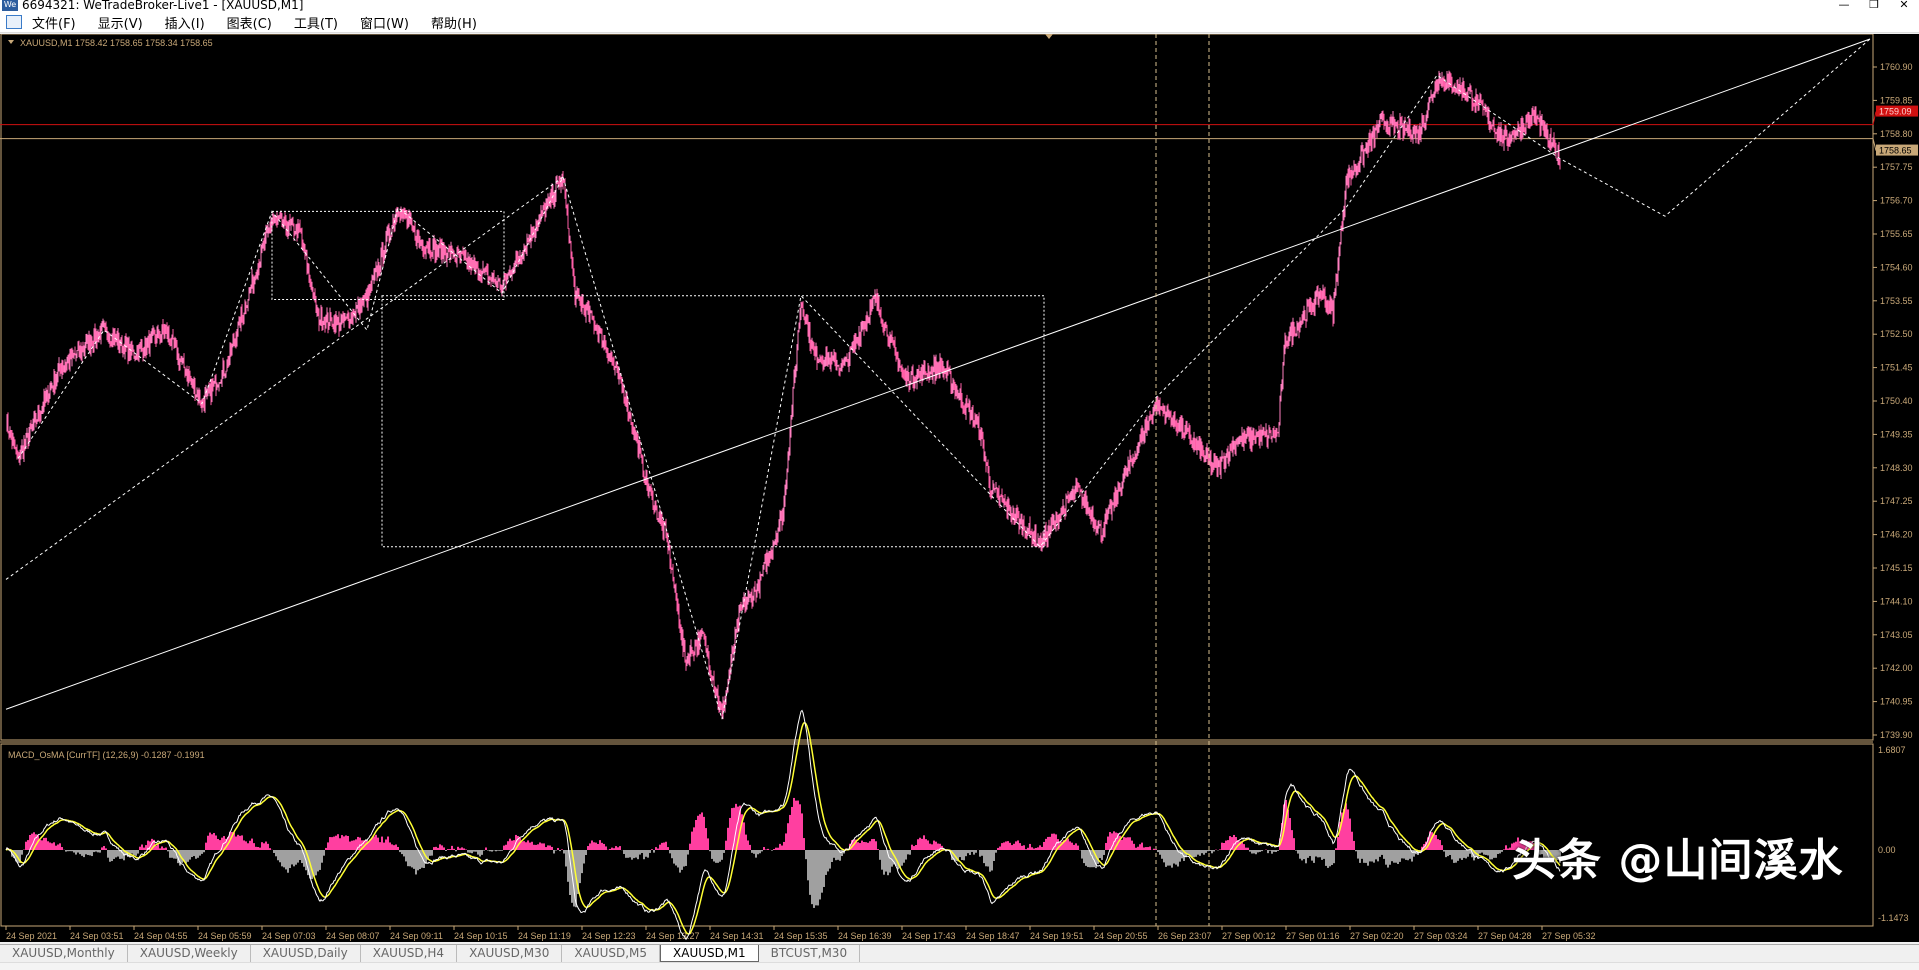 The height and width of the screenshot is (970, 1919). What do you see at coordinates (453, 24) in the screenshot?
I see `menu-help: 帮助(H)` at bounding box center [453, 24].